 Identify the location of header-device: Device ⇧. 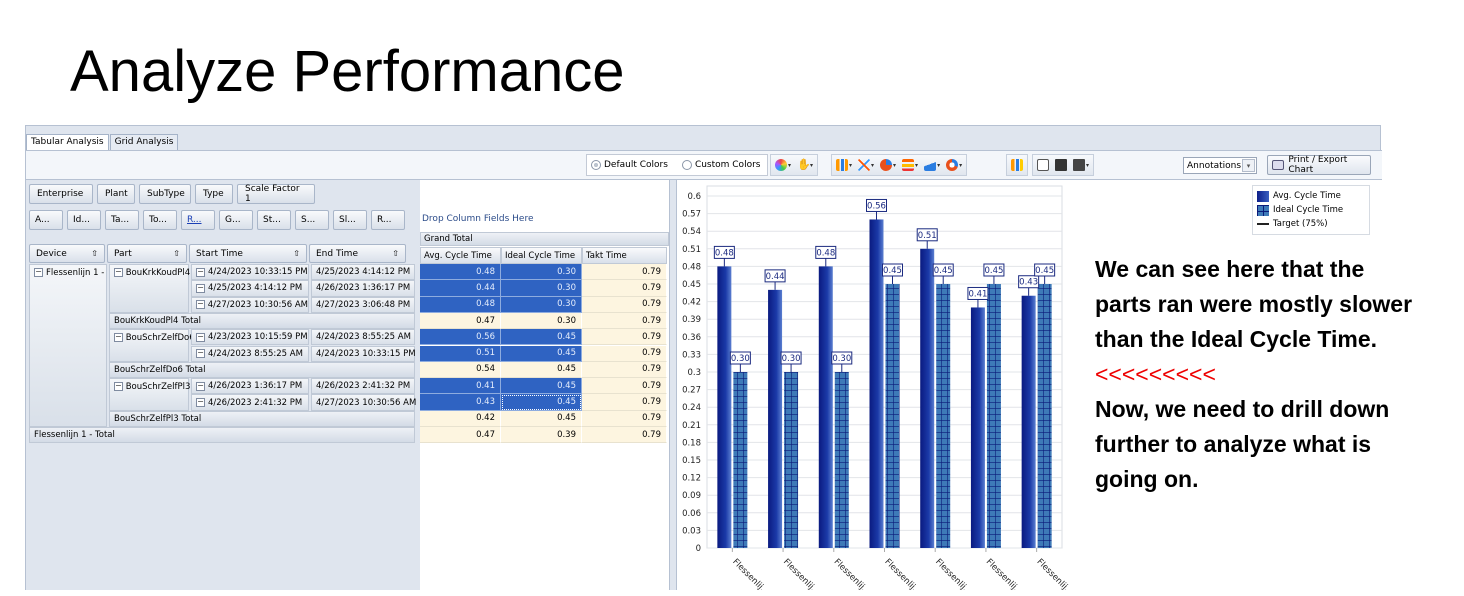
(67, 253).